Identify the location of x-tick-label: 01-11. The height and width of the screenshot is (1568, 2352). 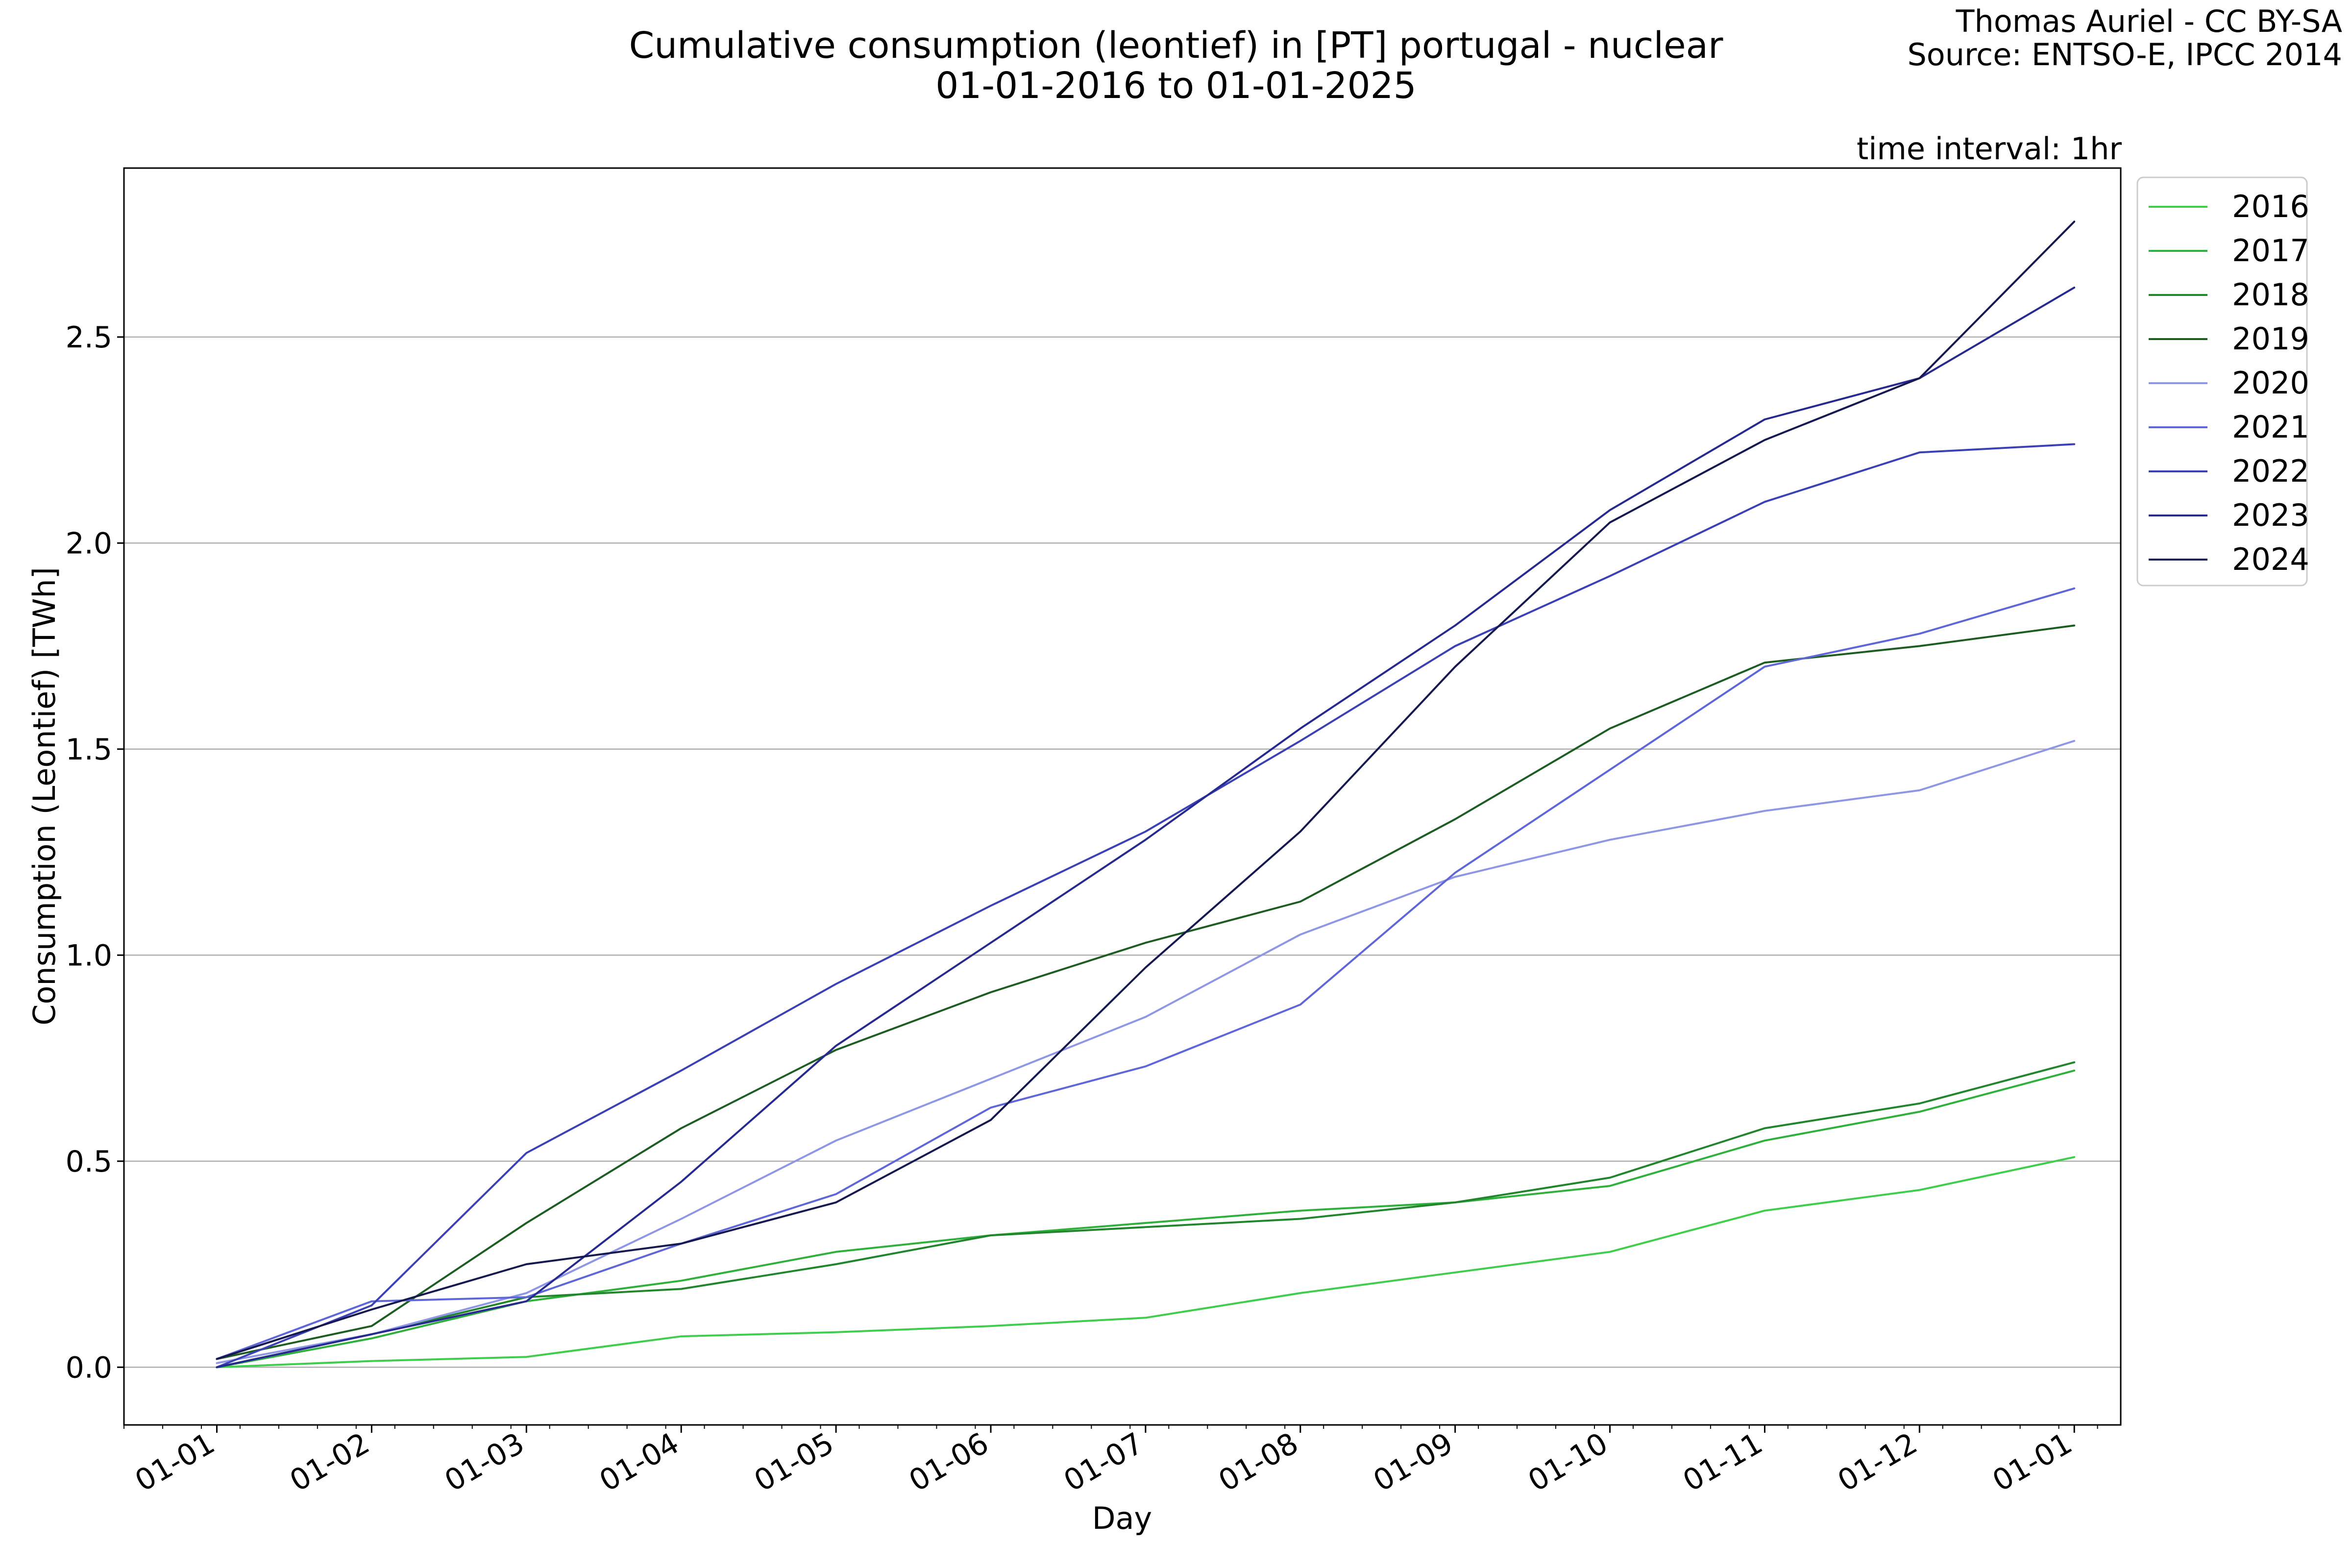
(1722, 1462).